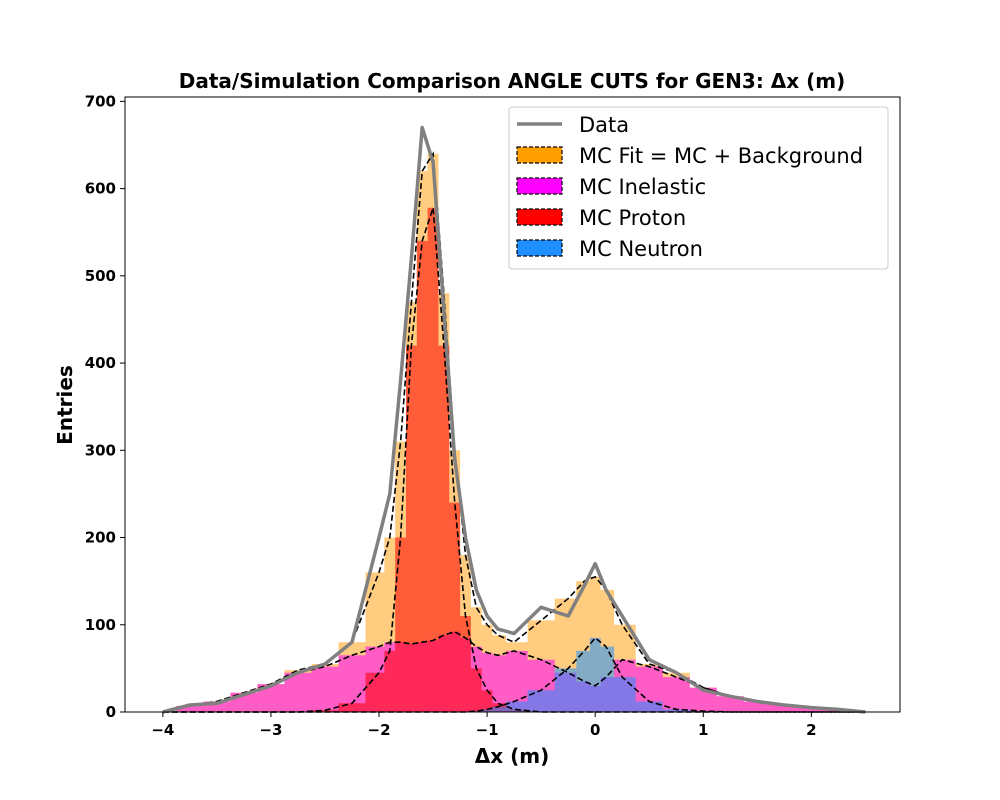 This screenshot has width=1000, height=800. I want to click on legend-label-mc-proton: MC Proton, so click(632, 218).